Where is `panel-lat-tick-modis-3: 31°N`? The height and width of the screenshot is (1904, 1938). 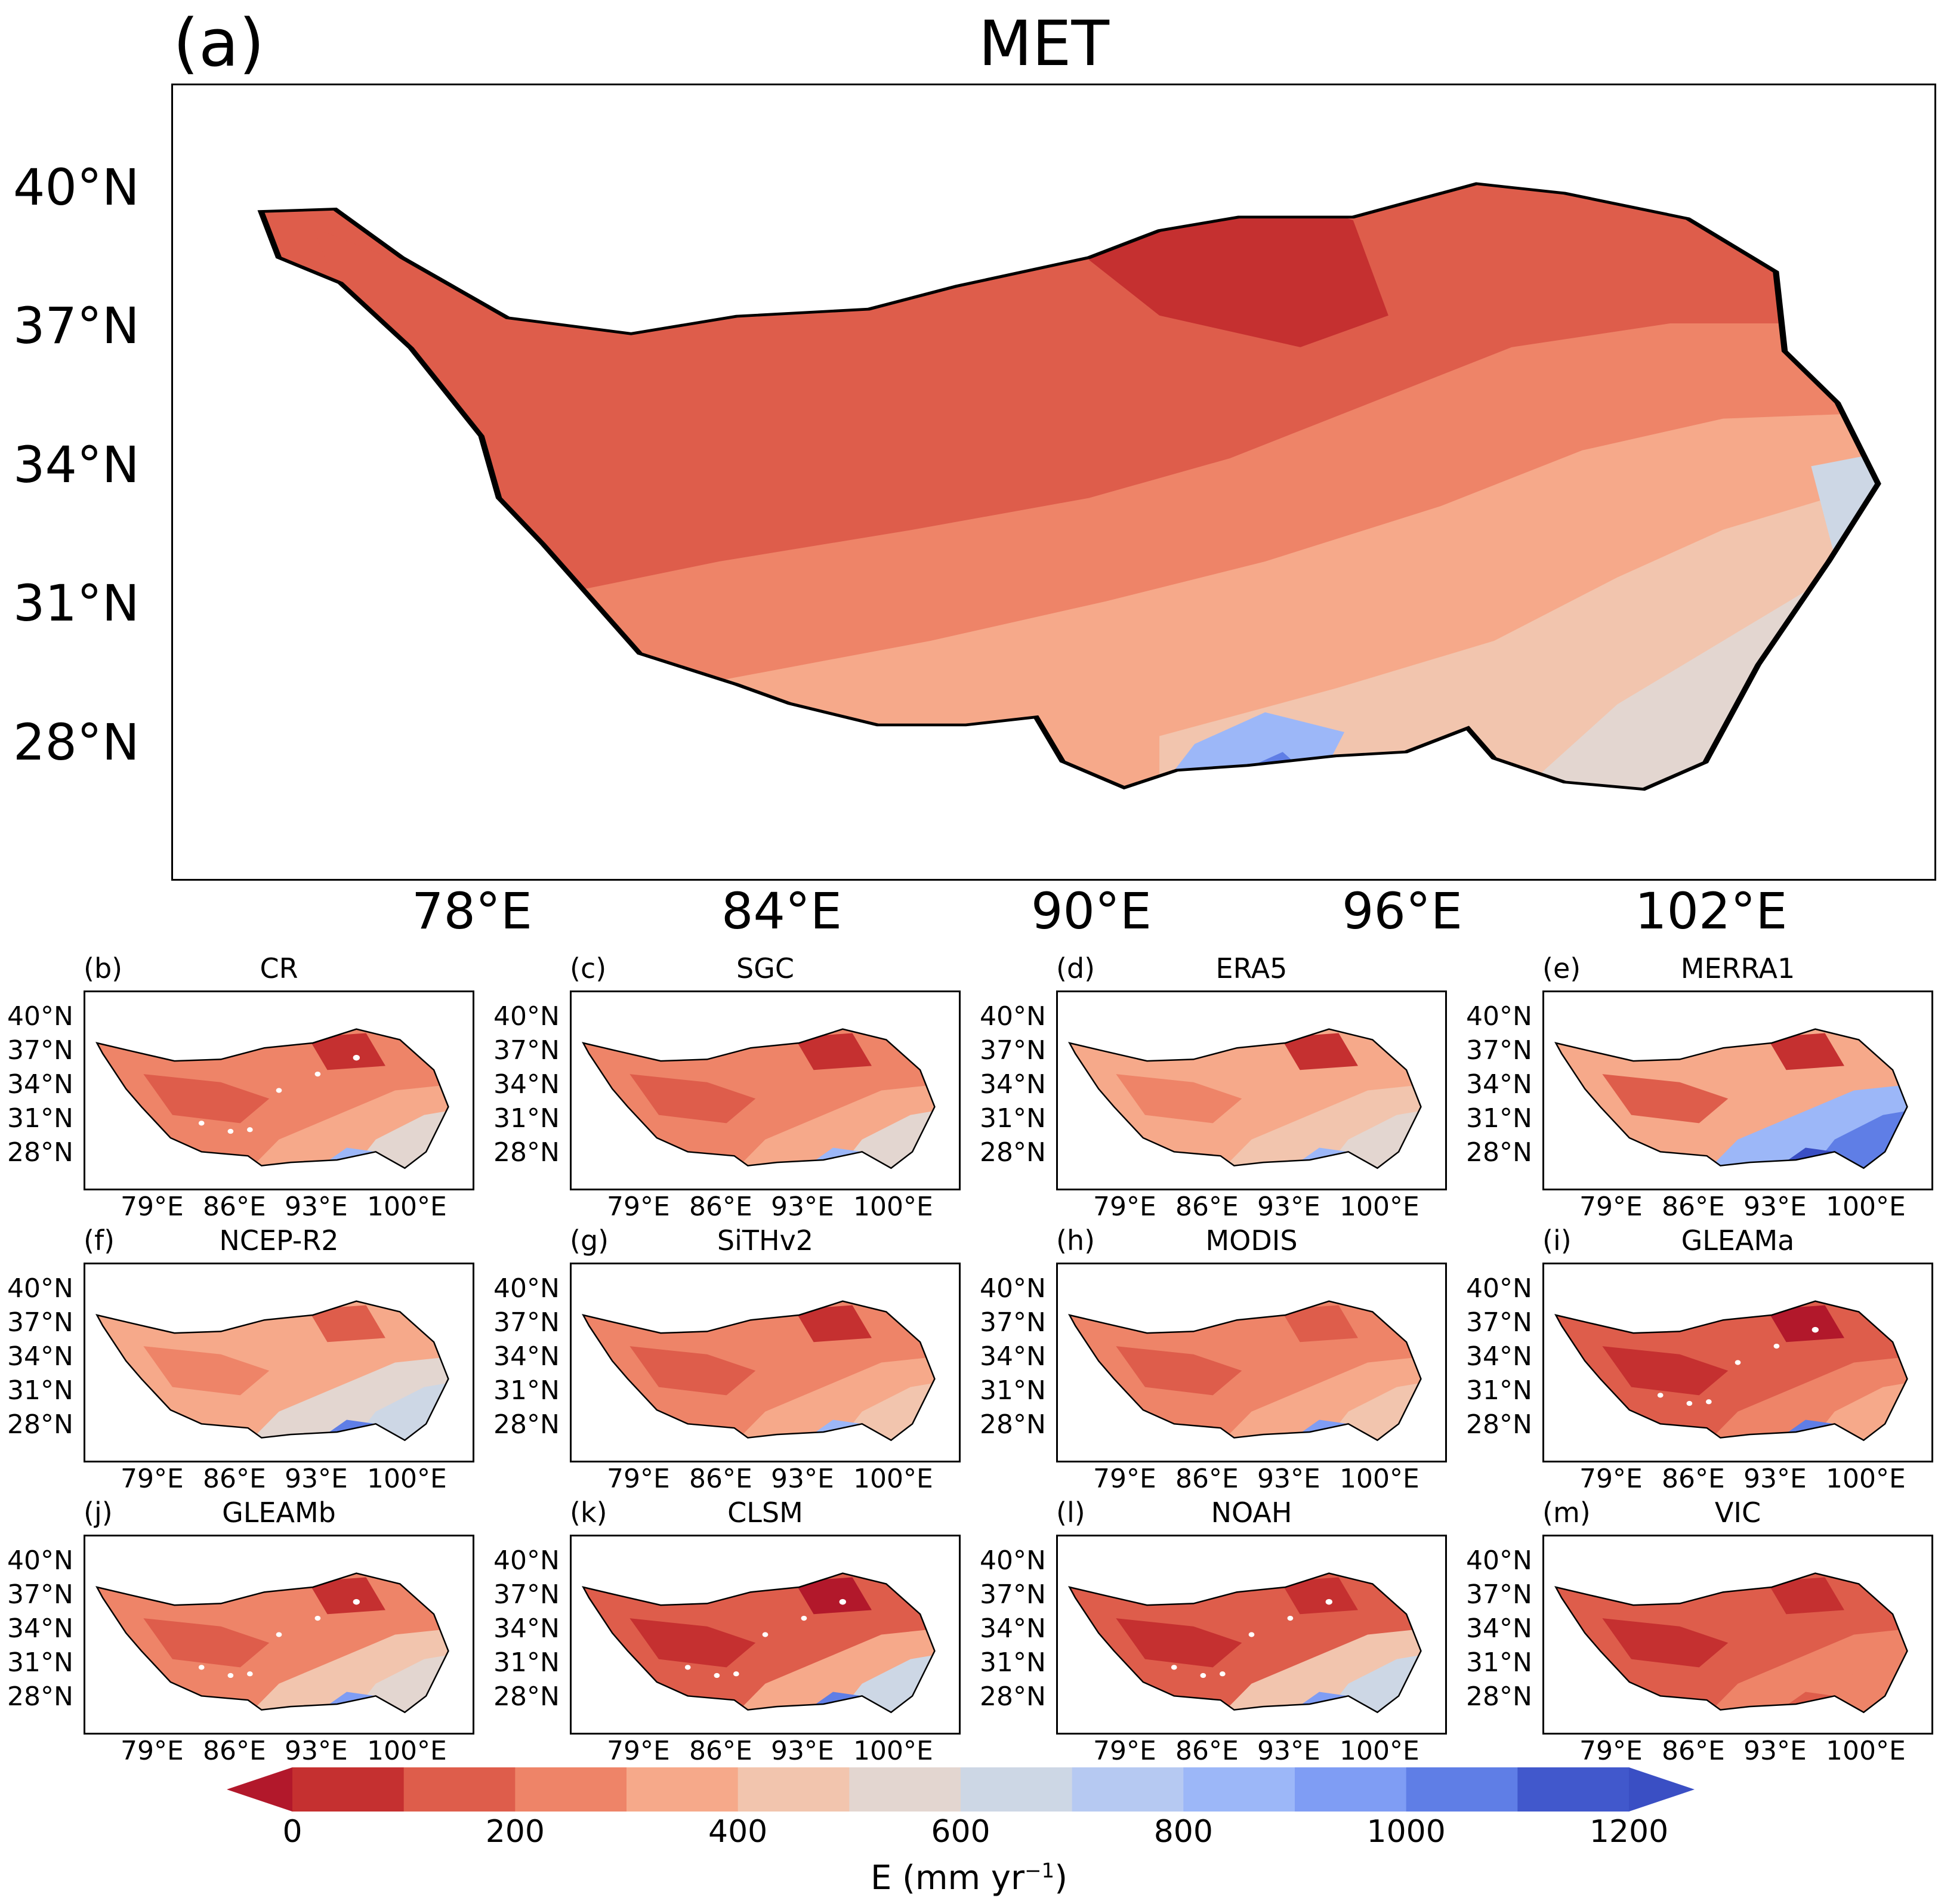 panel-lat-tick-modis-3: 31°N is located at coordinates (1013, 1390).